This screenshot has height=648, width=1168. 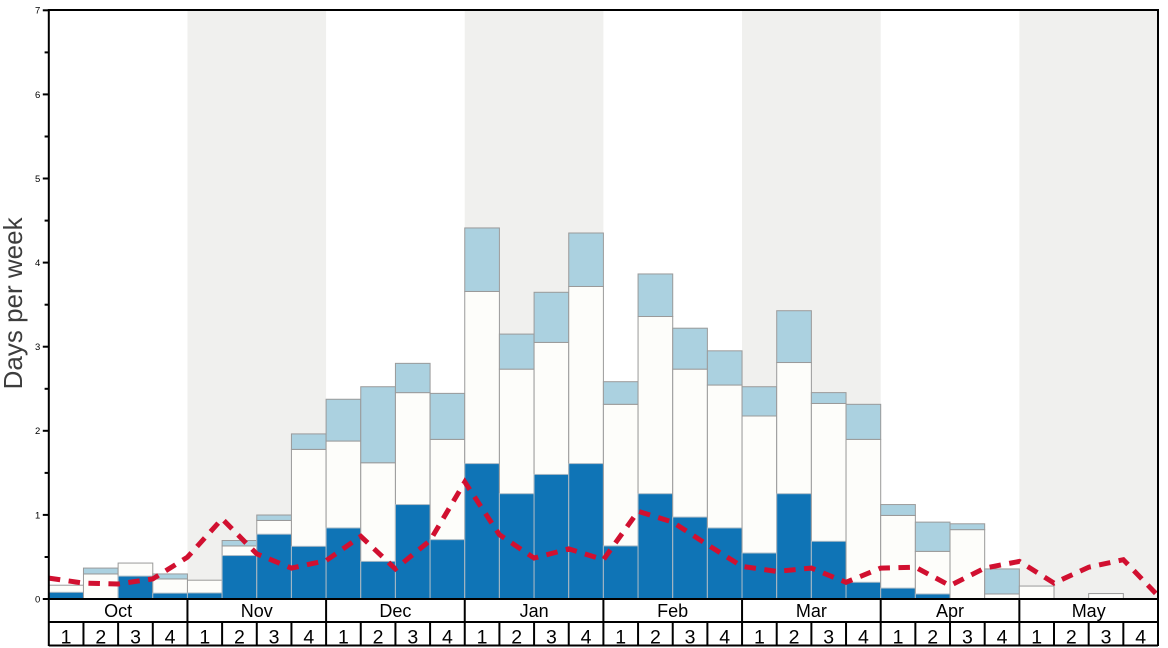 What do you see at coordinates (37, 11) in the screenshot?
I see `svg-text: 7` at bounding box center [37, 11].